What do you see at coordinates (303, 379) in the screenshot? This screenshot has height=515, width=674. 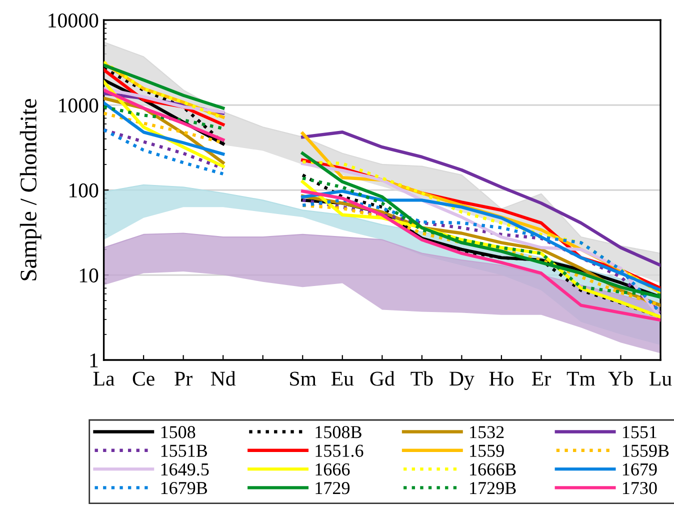 I see `x-tick-label: Sm` at bounding box center [303, 379].